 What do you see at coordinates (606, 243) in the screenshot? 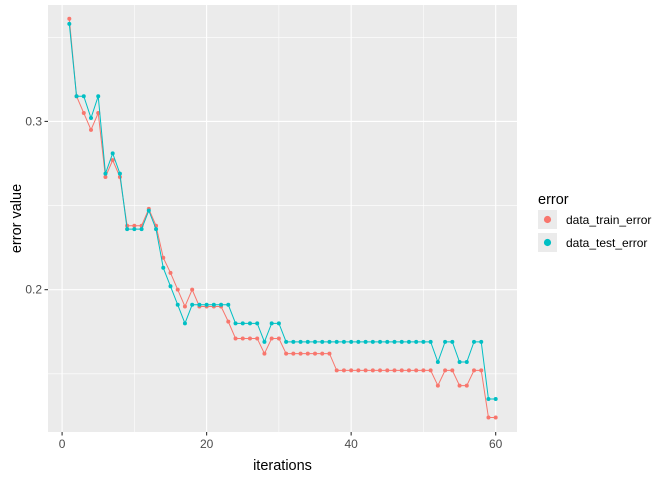
I see `legend-label: data_test_error` at bounding box center [606, 243].